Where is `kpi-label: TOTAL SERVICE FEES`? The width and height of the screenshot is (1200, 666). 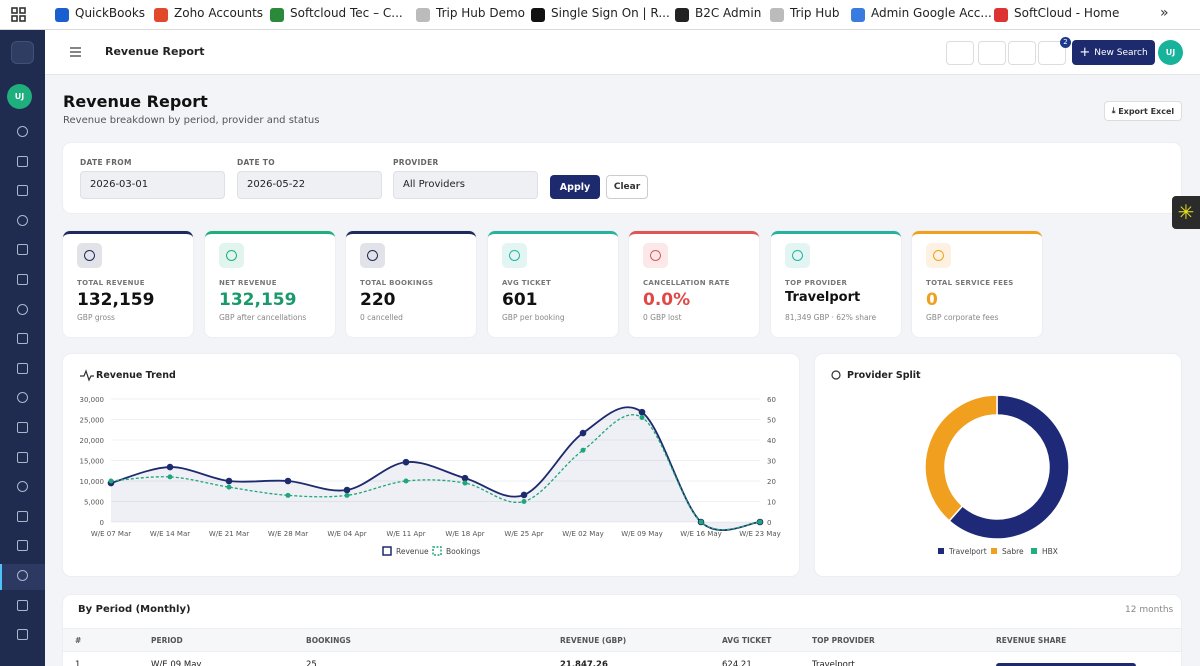 kpi-label: TOTAL SERVICE FEES is located at coordinates (970, 283).